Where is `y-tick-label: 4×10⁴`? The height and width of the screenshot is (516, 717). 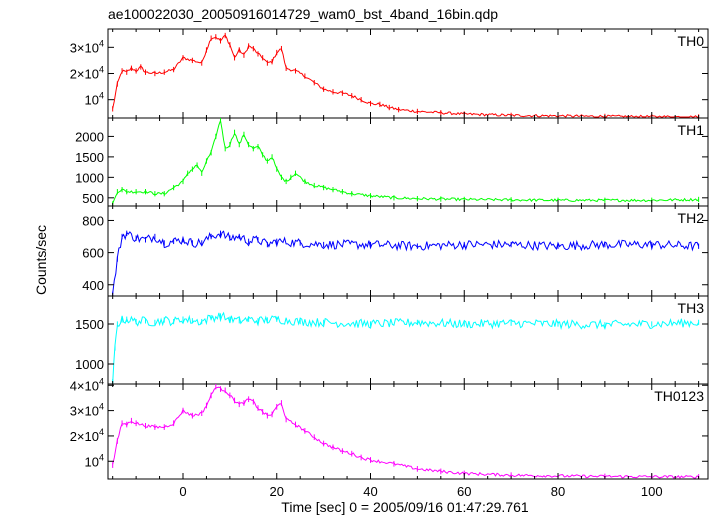 y-tick-label: 4×10⁴ is located at coordinates (87, 384).